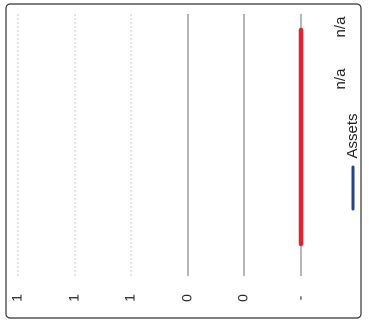 The width and height of the screenshot is (369, 329). Describe the element at coordinates (352, 135) in the screenshot. I see `legend-label: Assets` at that location.